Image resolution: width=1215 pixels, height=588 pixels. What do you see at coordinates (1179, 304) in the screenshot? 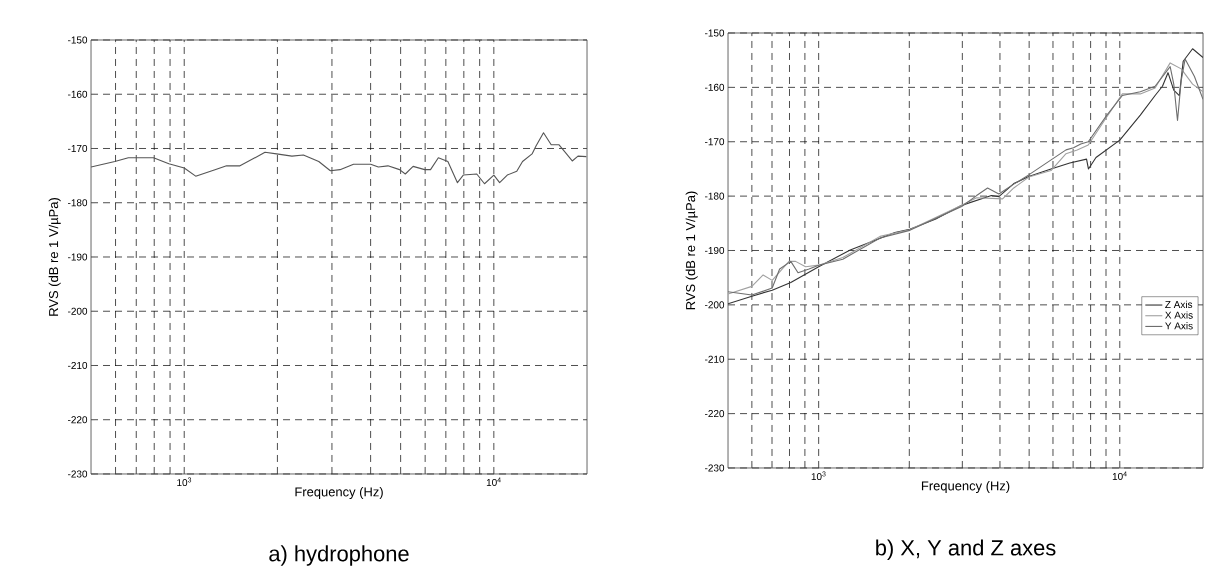
I see `legend-label: Z Axis` at bounding box center [1179, 304].